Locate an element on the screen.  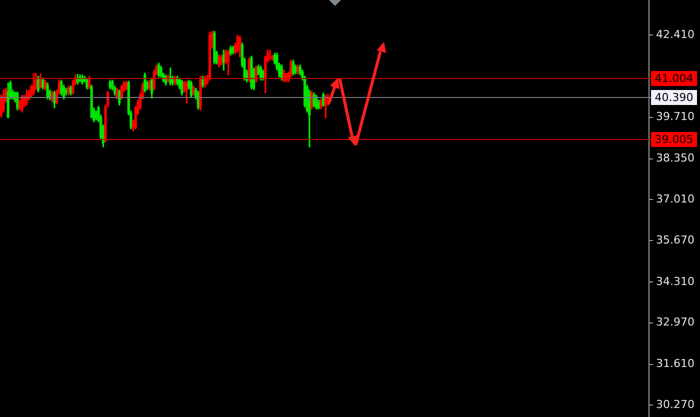
y-tick-label: 37.010 is located at coordinates (675, 199).